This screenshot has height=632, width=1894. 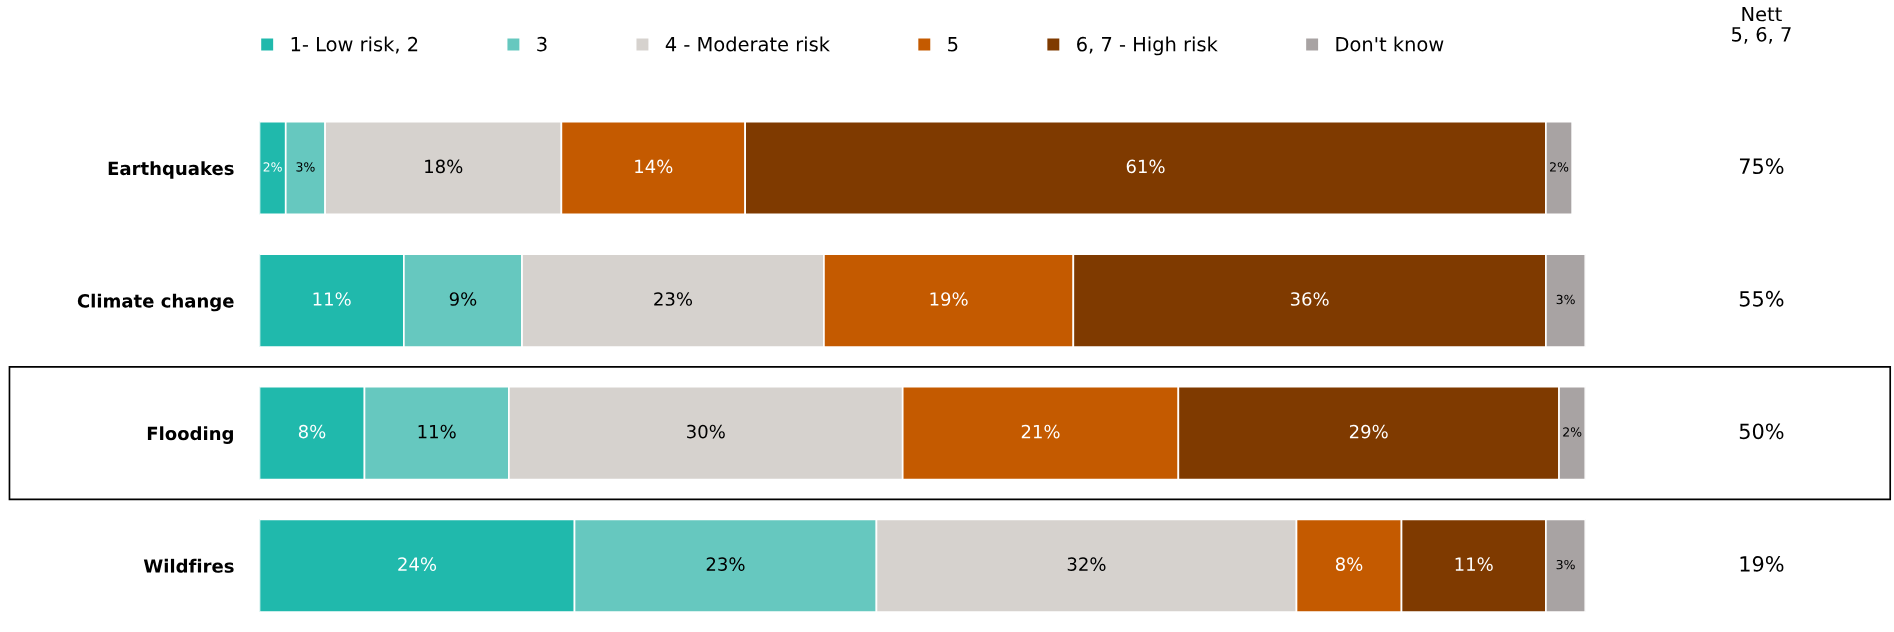 I want to click on legend-label: Don't know, so click(x=1390, y=44).